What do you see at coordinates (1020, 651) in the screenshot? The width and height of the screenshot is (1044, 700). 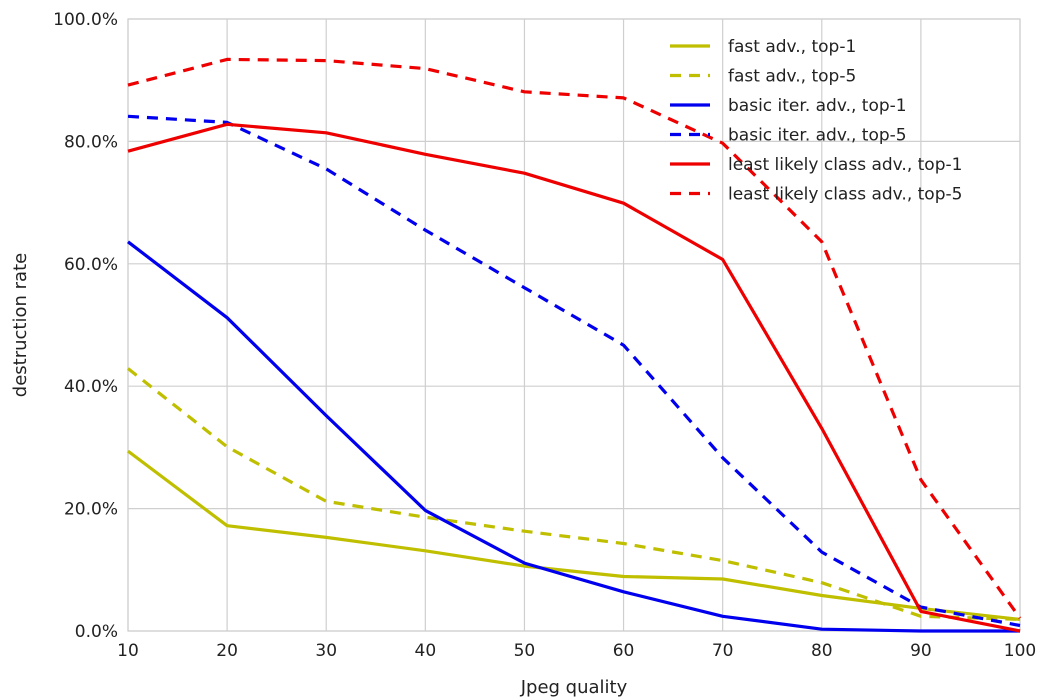 I see `x-tick-label: 100` at bounding box center [1020, 651].